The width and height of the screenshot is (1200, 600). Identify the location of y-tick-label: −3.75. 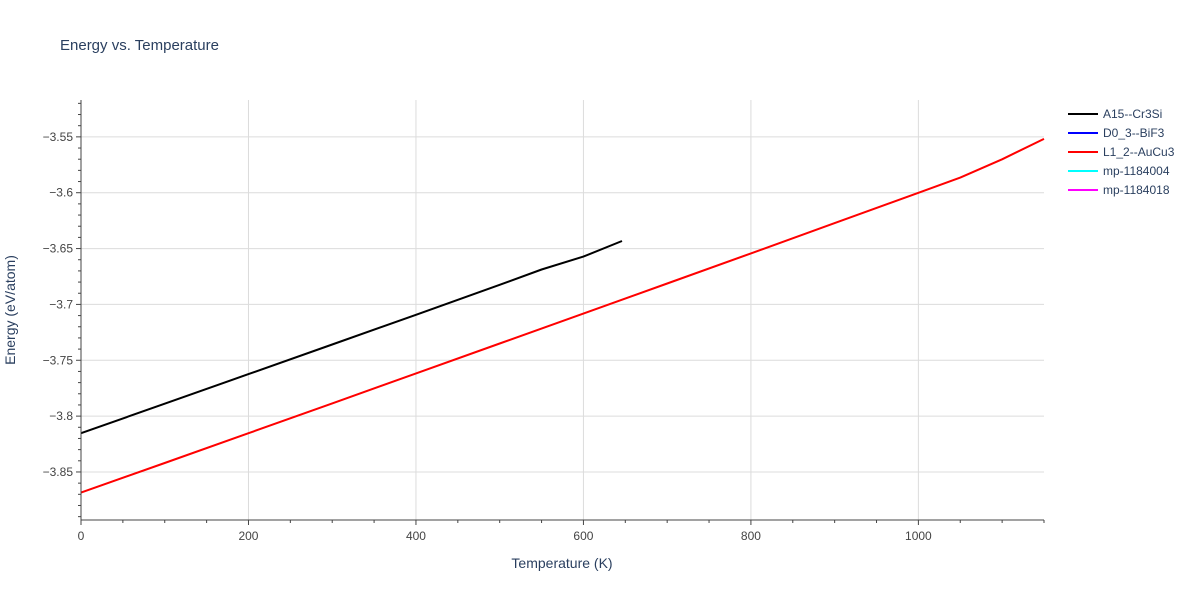
(58, 360).